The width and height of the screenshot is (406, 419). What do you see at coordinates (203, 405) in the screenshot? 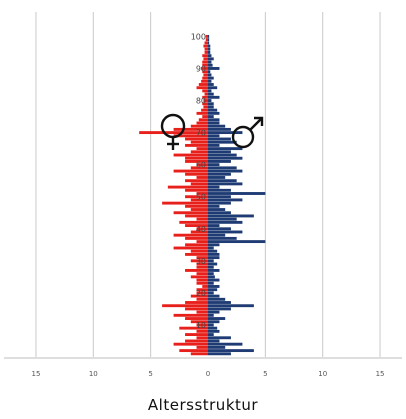
I see `chart-title: Altersstruktur` at bounding box center [203, 405].